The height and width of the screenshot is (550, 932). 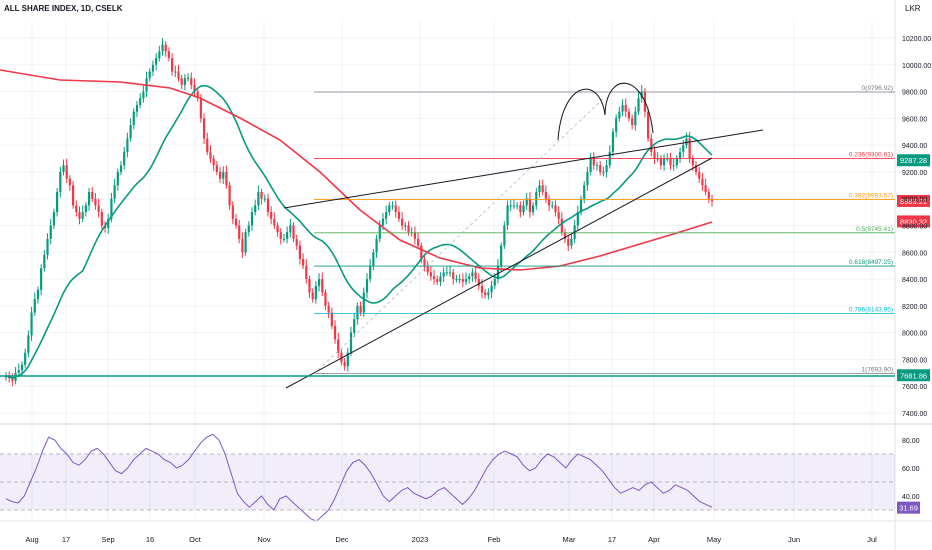 I want to click on price-badge-label: 8830.32, so click(x=913, y=221).